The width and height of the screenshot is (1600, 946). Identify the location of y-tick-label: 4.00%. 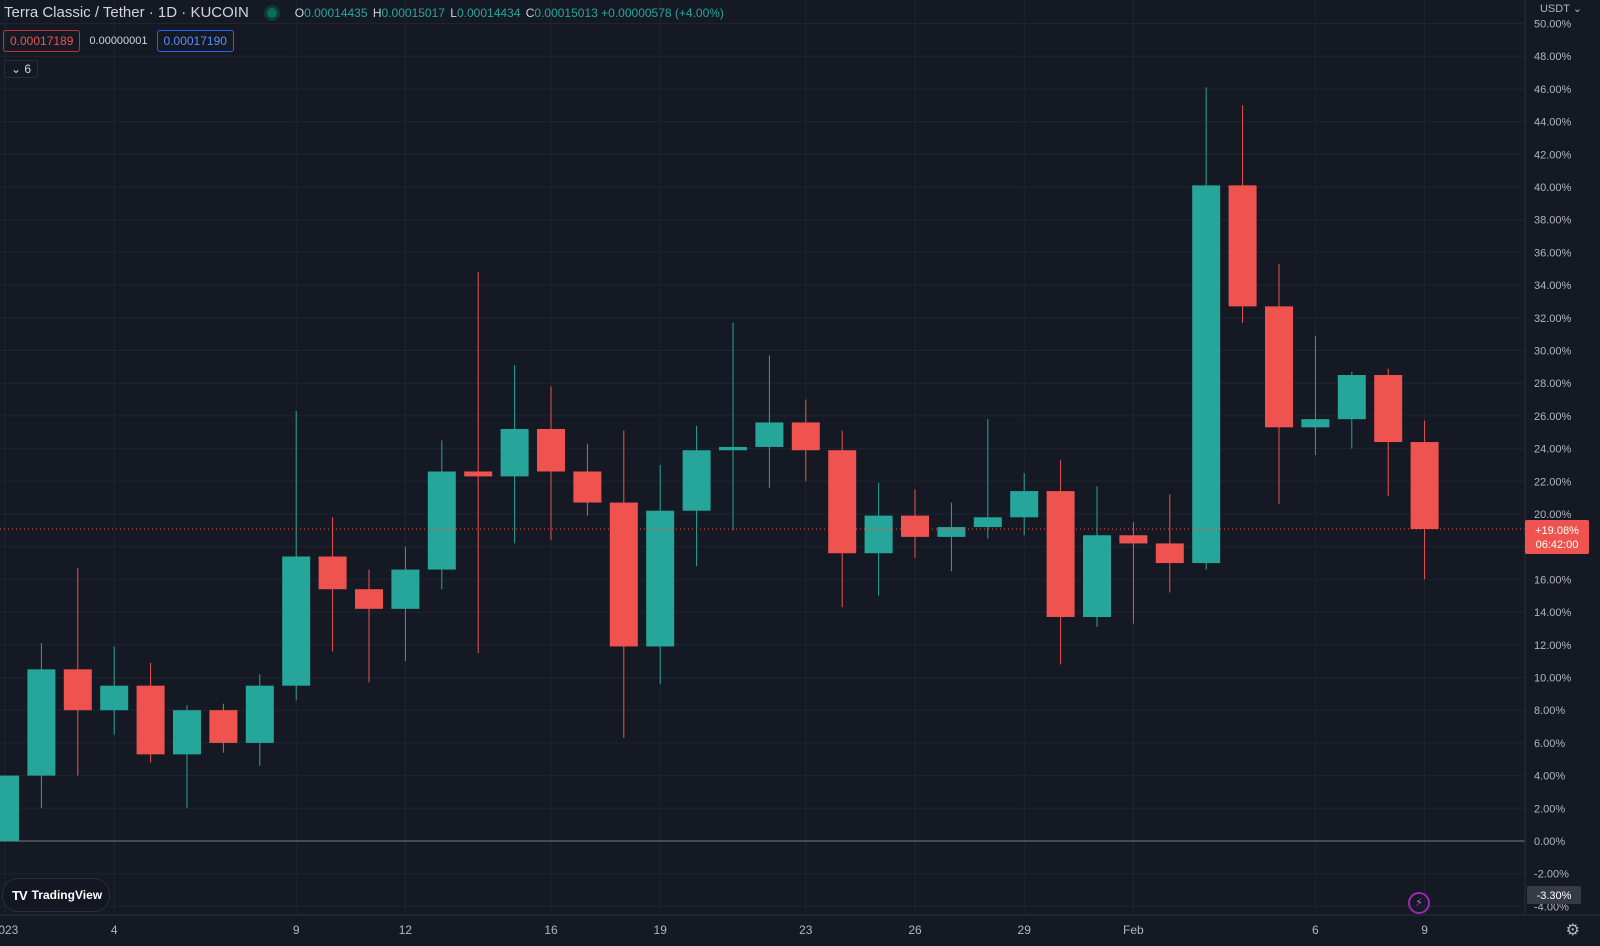
(1549, 777).